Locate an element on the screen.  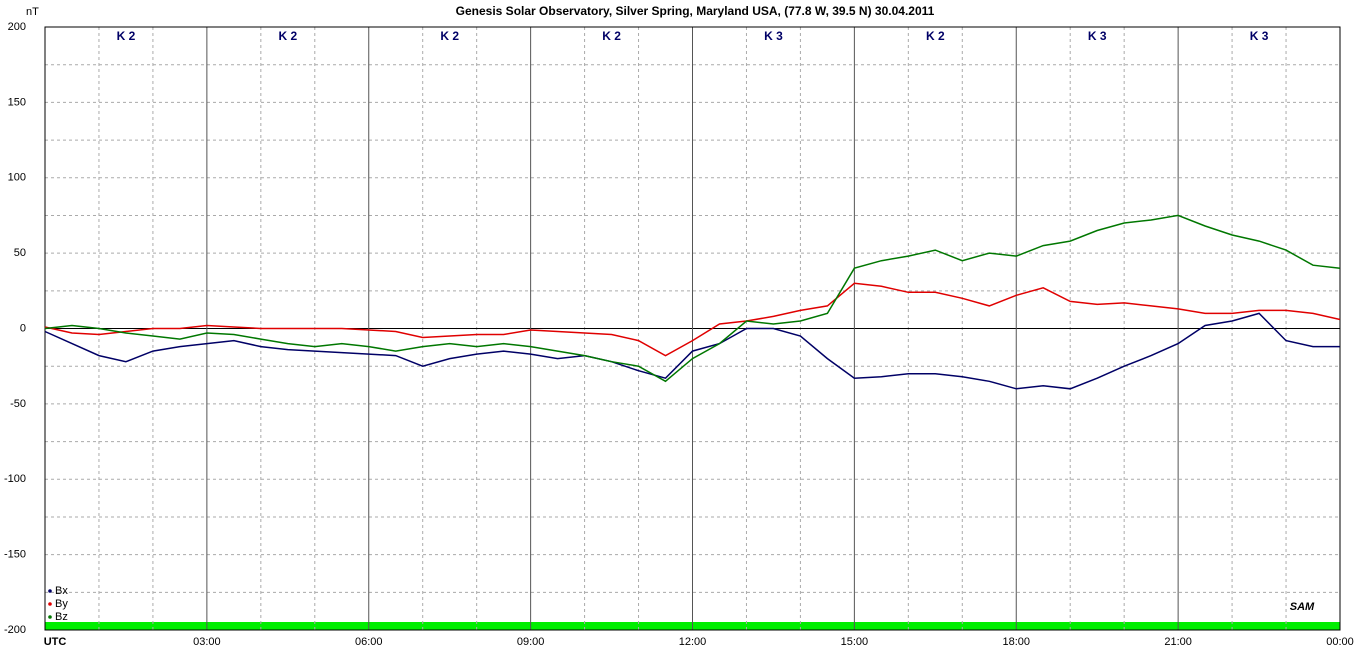
y-tick-label: 200 is located at coordinates (17, 27).